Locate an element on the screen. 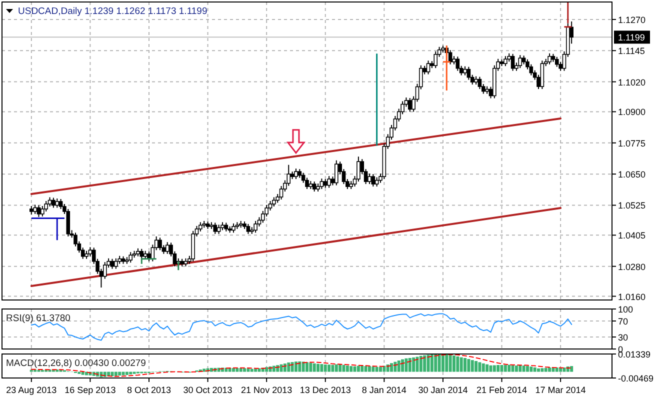 The width and height of the screenshot is (660, 400). y-tick-label: 1.0525 is located at coordinates (632, 205).